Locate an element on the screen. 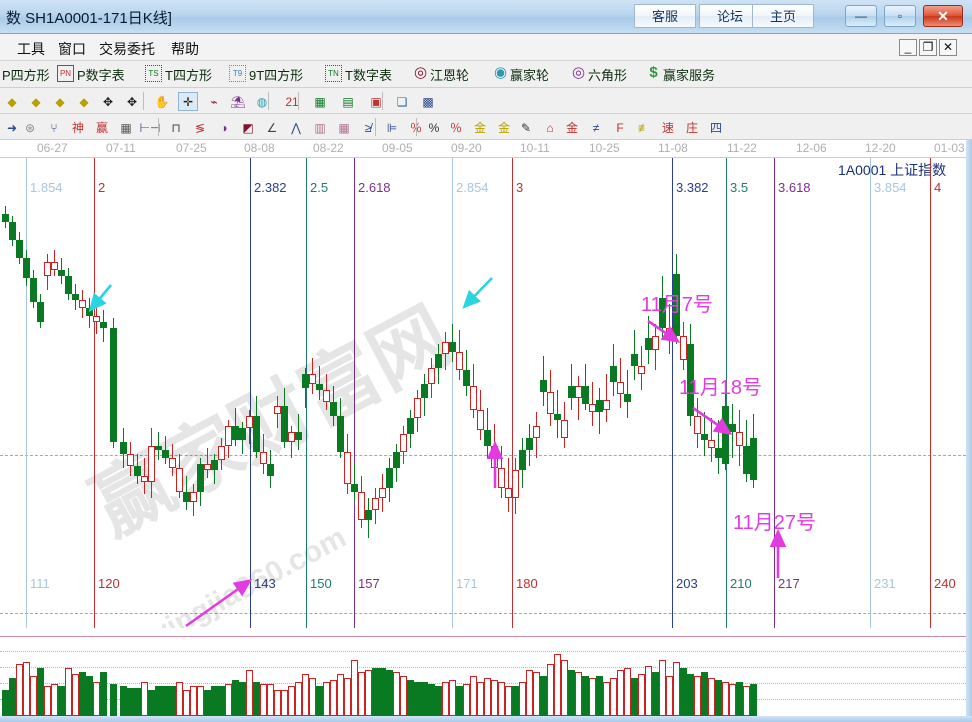 The height and width of the screenshot is (722, 972). mdi-minimize-button: _ is located at coordinates (908, 47).